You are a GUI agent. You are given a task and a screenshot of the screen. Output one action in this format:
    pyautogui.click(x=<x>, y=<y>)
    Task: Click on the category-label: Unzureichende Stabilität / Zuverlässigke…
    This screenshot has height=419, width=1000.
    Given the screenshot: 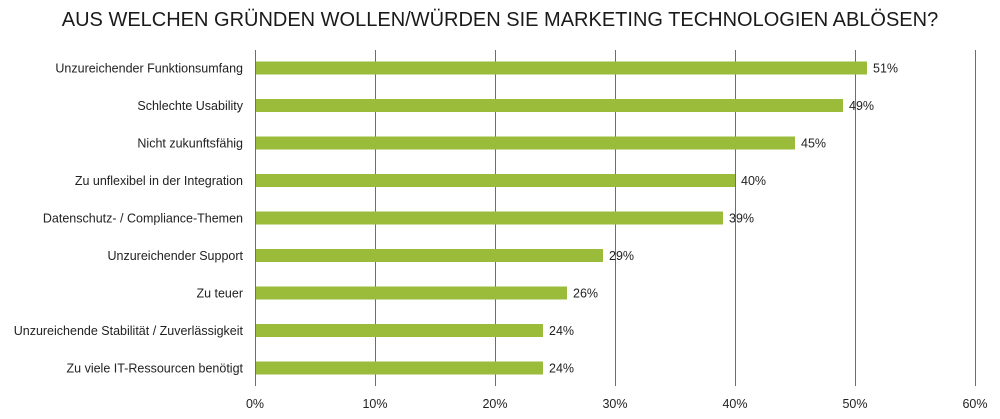 What is the action you would take?
    pyautogui.click(x=129, y=331)
    